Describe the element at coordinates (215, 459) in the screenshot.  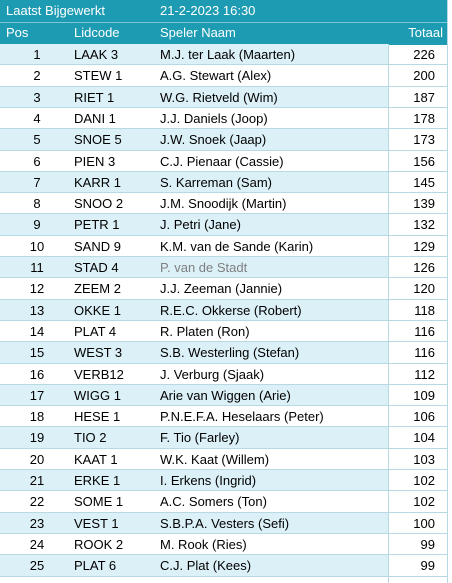
I see `player-name: W.K. Kaat (Willem)` at that location.